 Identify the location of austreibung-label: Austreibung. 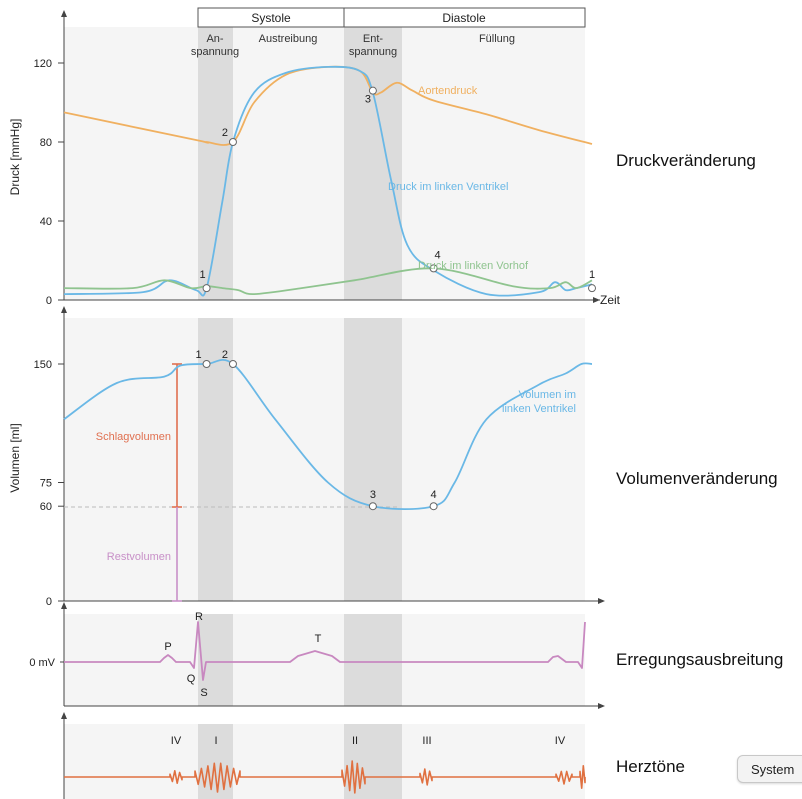
(288, 39).